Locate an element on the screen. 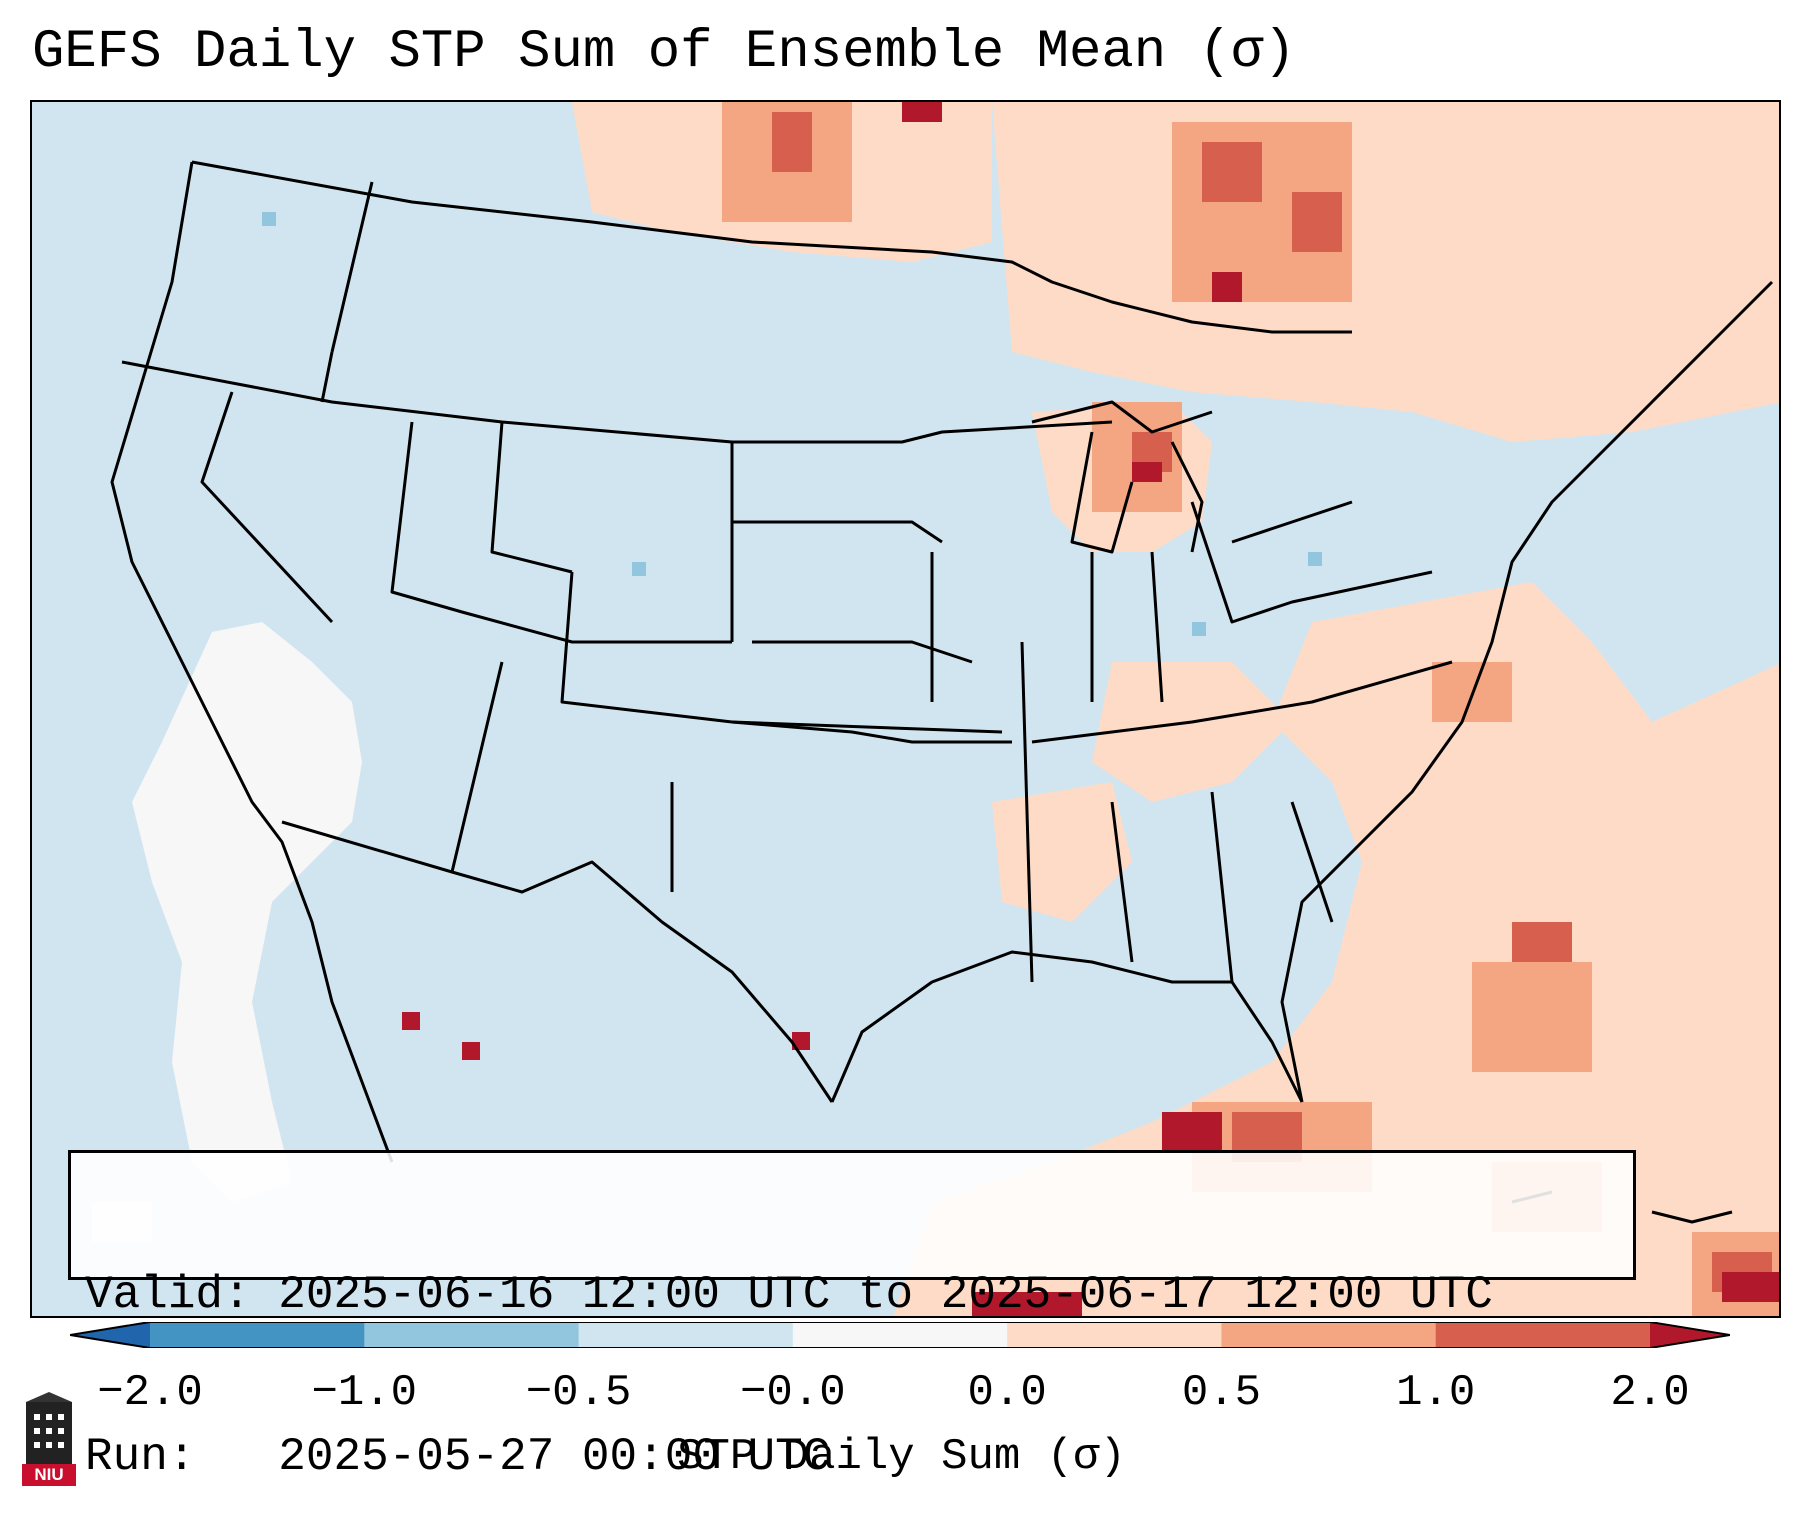 The image size is (1803, 1538). run-row: Run: 2025-05-27 00:00 UTC is located at coordinates (852, 1457).